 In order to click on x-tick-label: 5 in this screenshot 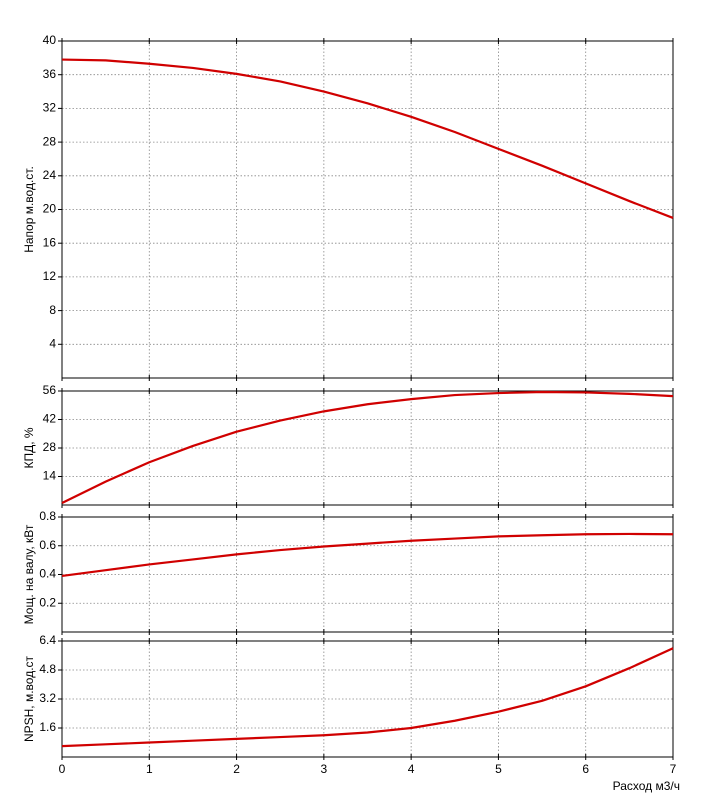, I will do `click(498, 769)`.